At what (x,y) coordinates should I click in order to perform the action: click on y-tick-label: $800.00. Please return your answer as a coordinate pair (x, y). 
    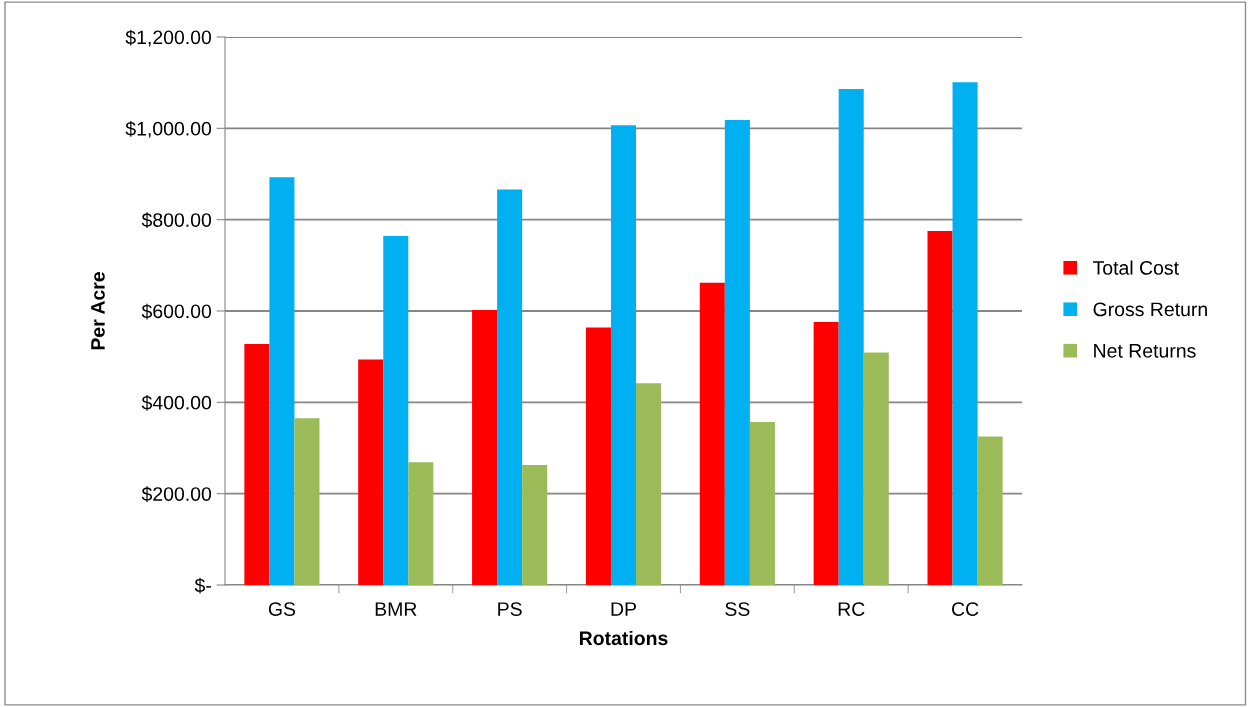
    Looking at the image, I should click on (176, 220).